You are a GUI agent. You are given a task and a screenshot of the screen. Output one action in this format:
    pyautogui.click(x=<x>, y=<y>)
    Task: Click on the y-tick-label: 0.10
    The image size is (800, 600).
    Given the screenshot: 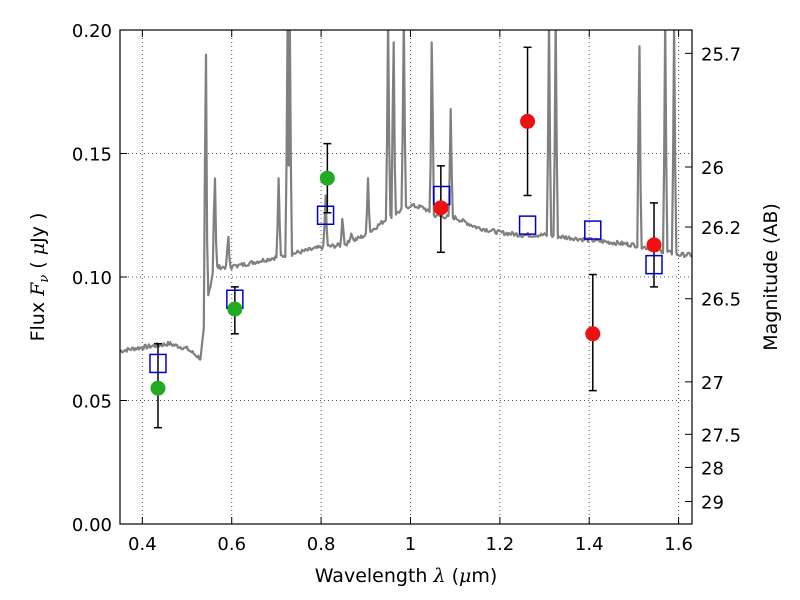 What is the action you would take?
    pyautogui.click(x=92, y=278)
    